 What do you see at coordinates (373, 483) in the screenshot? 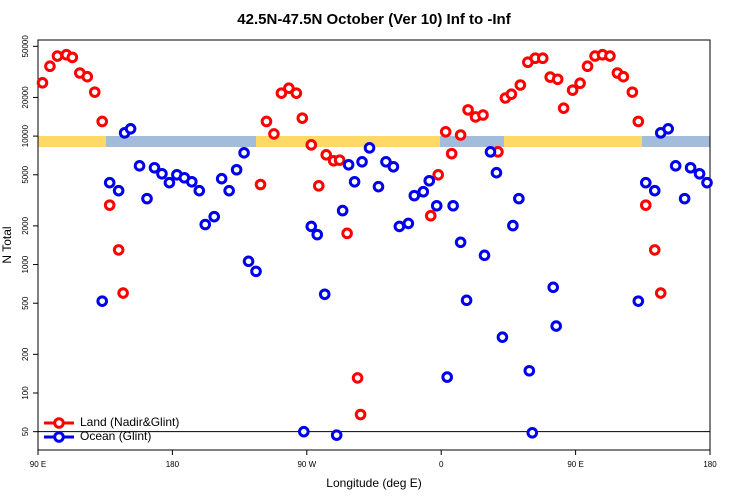
I see `x-axis-label: Longitude (deg E)` at bounding box center [373, 483].